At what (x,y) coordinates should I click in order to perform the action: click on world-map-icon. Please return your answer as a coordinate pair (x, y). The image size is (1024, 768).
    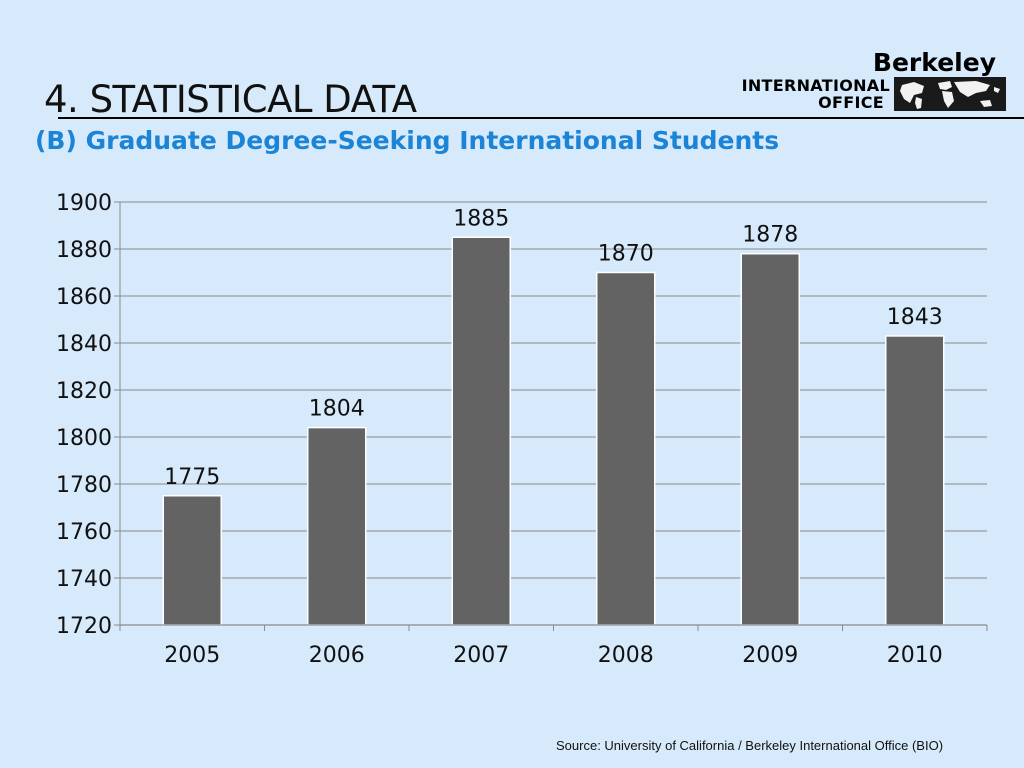
    Looking at the image, I should click on (950, 94).